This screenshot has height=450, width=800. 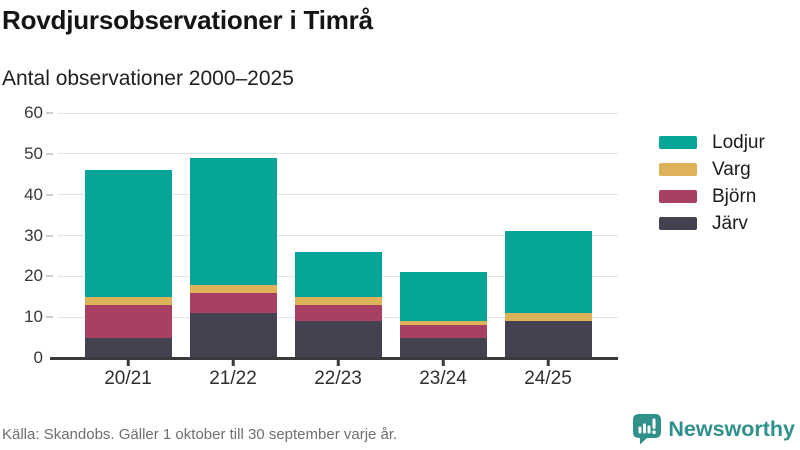 What do you see at coordinates (678, 223) in the screenshot?
I see `legend-swatch-järv` at bounding box center [678, 223].